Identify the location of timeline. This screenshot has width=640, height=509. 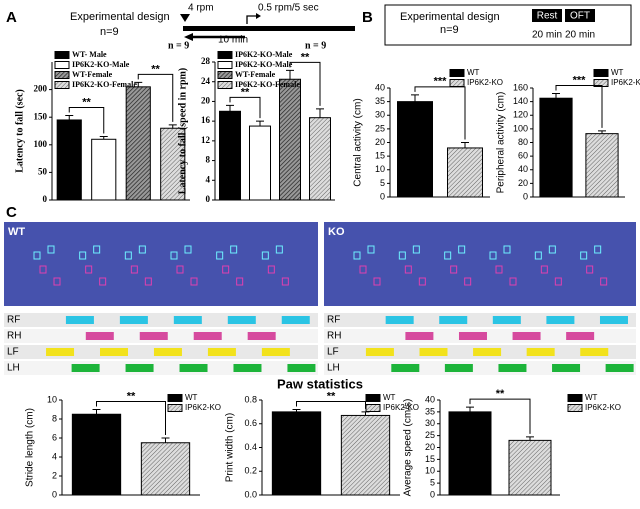
(269, 28).